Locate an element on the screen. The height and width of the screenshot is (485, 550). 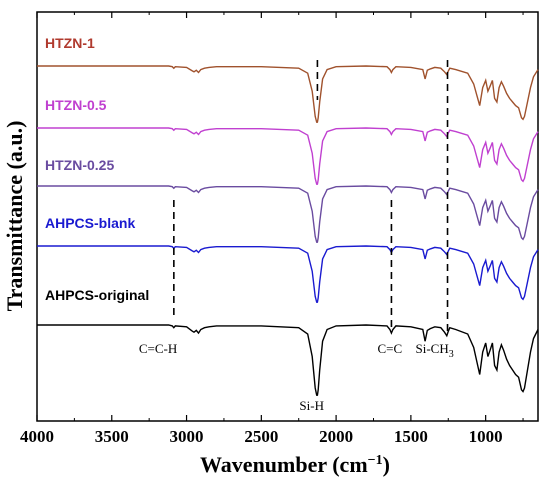
x-tick-label-3500: 3500 is located at coordinates (112, 436).